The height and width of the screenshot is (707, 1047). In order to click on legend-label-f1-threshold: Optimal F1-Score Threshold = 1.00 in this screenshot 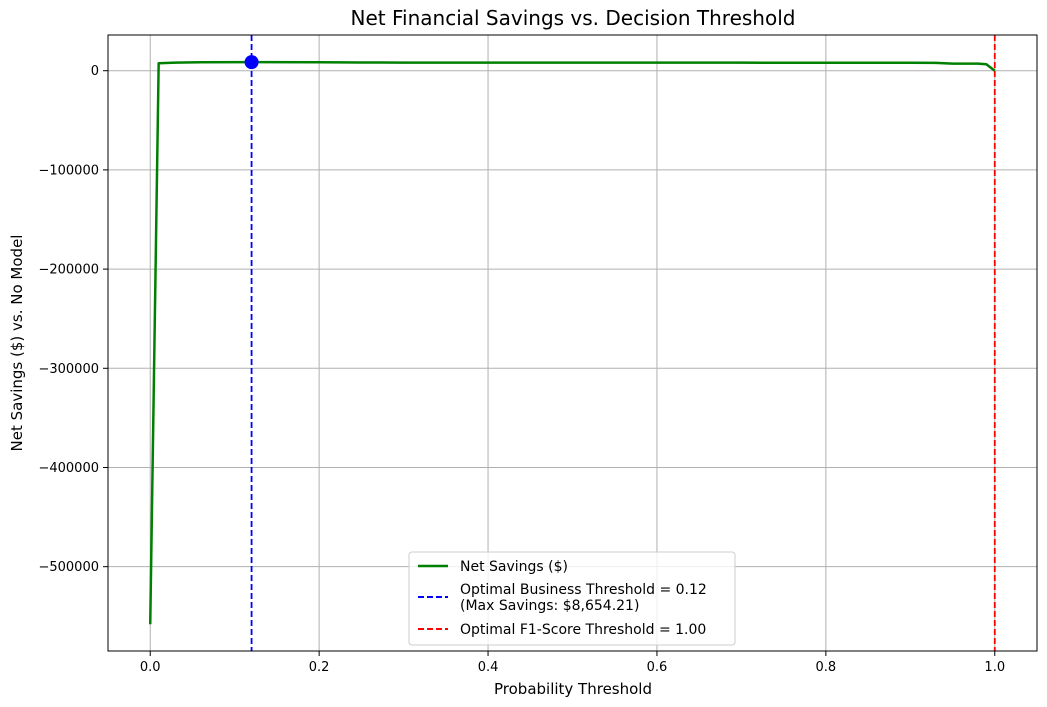, I will do `click(583, 630)`.